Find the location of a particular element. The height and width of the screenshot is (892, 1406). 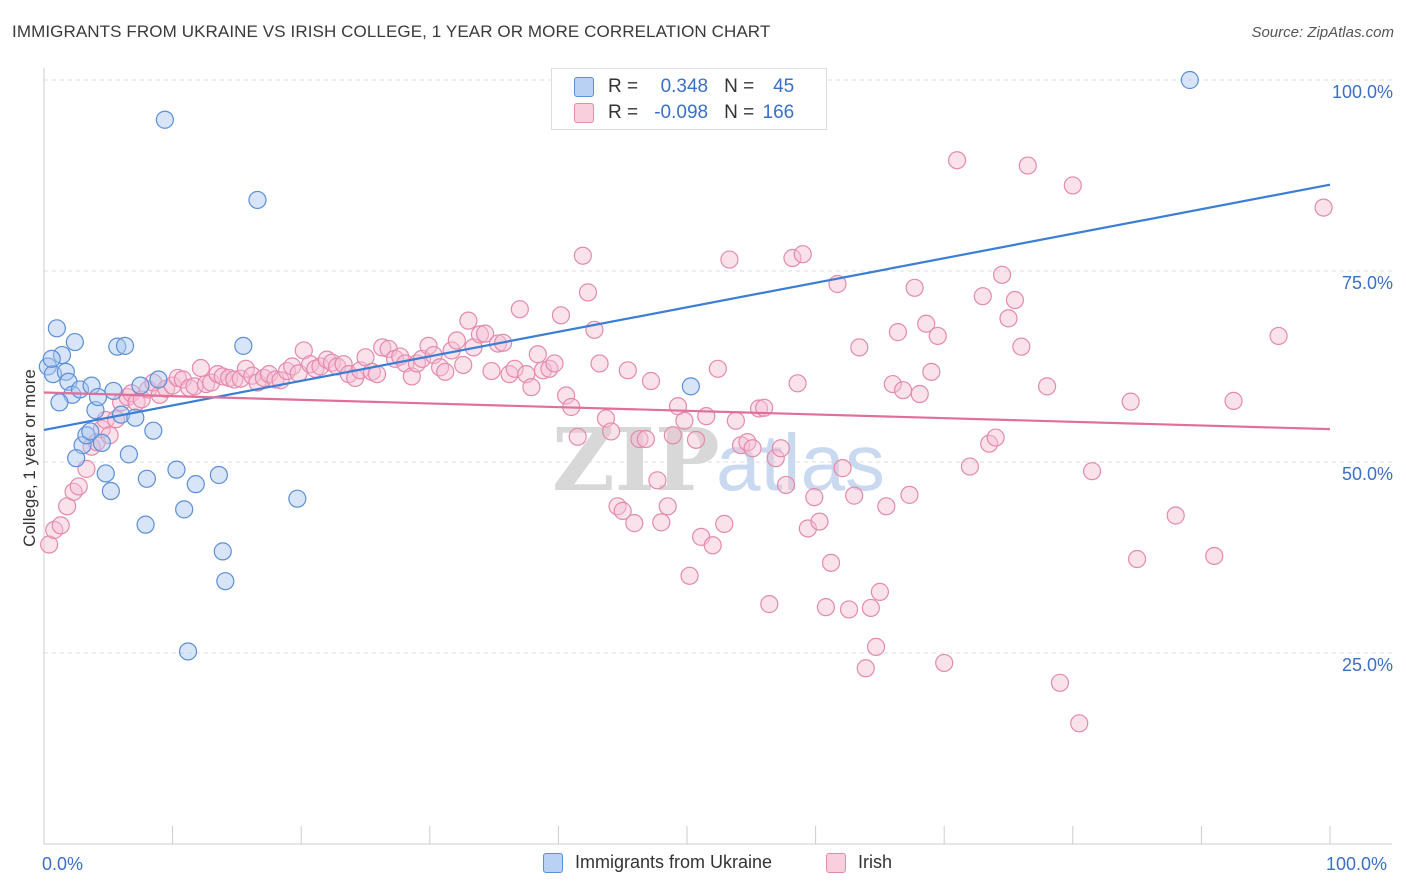

series-legend: Immigrants from Ukraine Irish is located at coordinates (703, 865).